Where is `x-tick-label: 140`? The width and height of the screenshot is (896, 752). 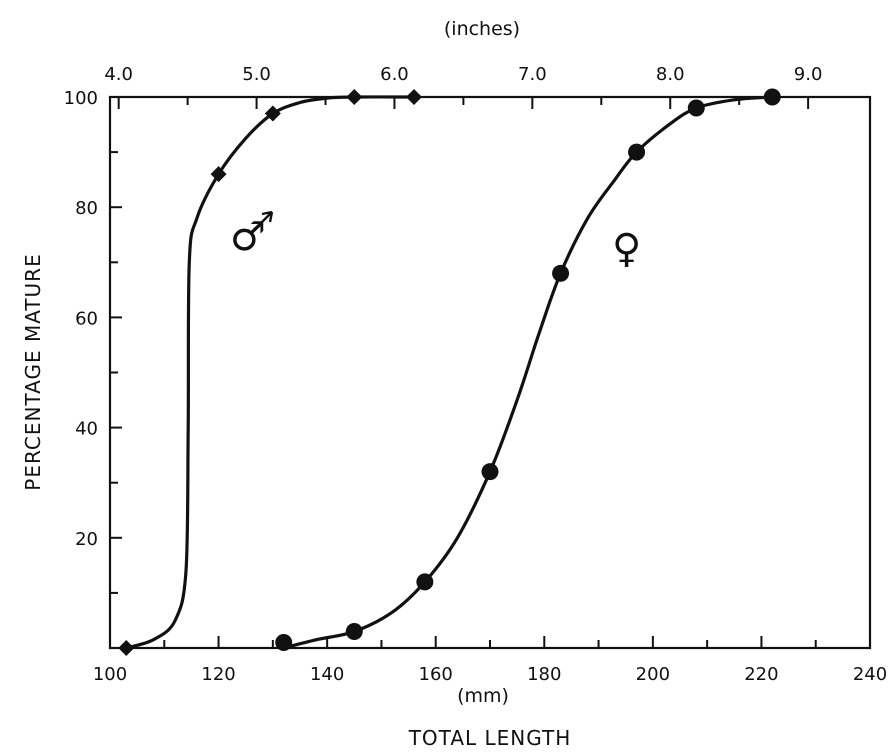
x-tick-label: 140 is located at coordinates (327, 674).